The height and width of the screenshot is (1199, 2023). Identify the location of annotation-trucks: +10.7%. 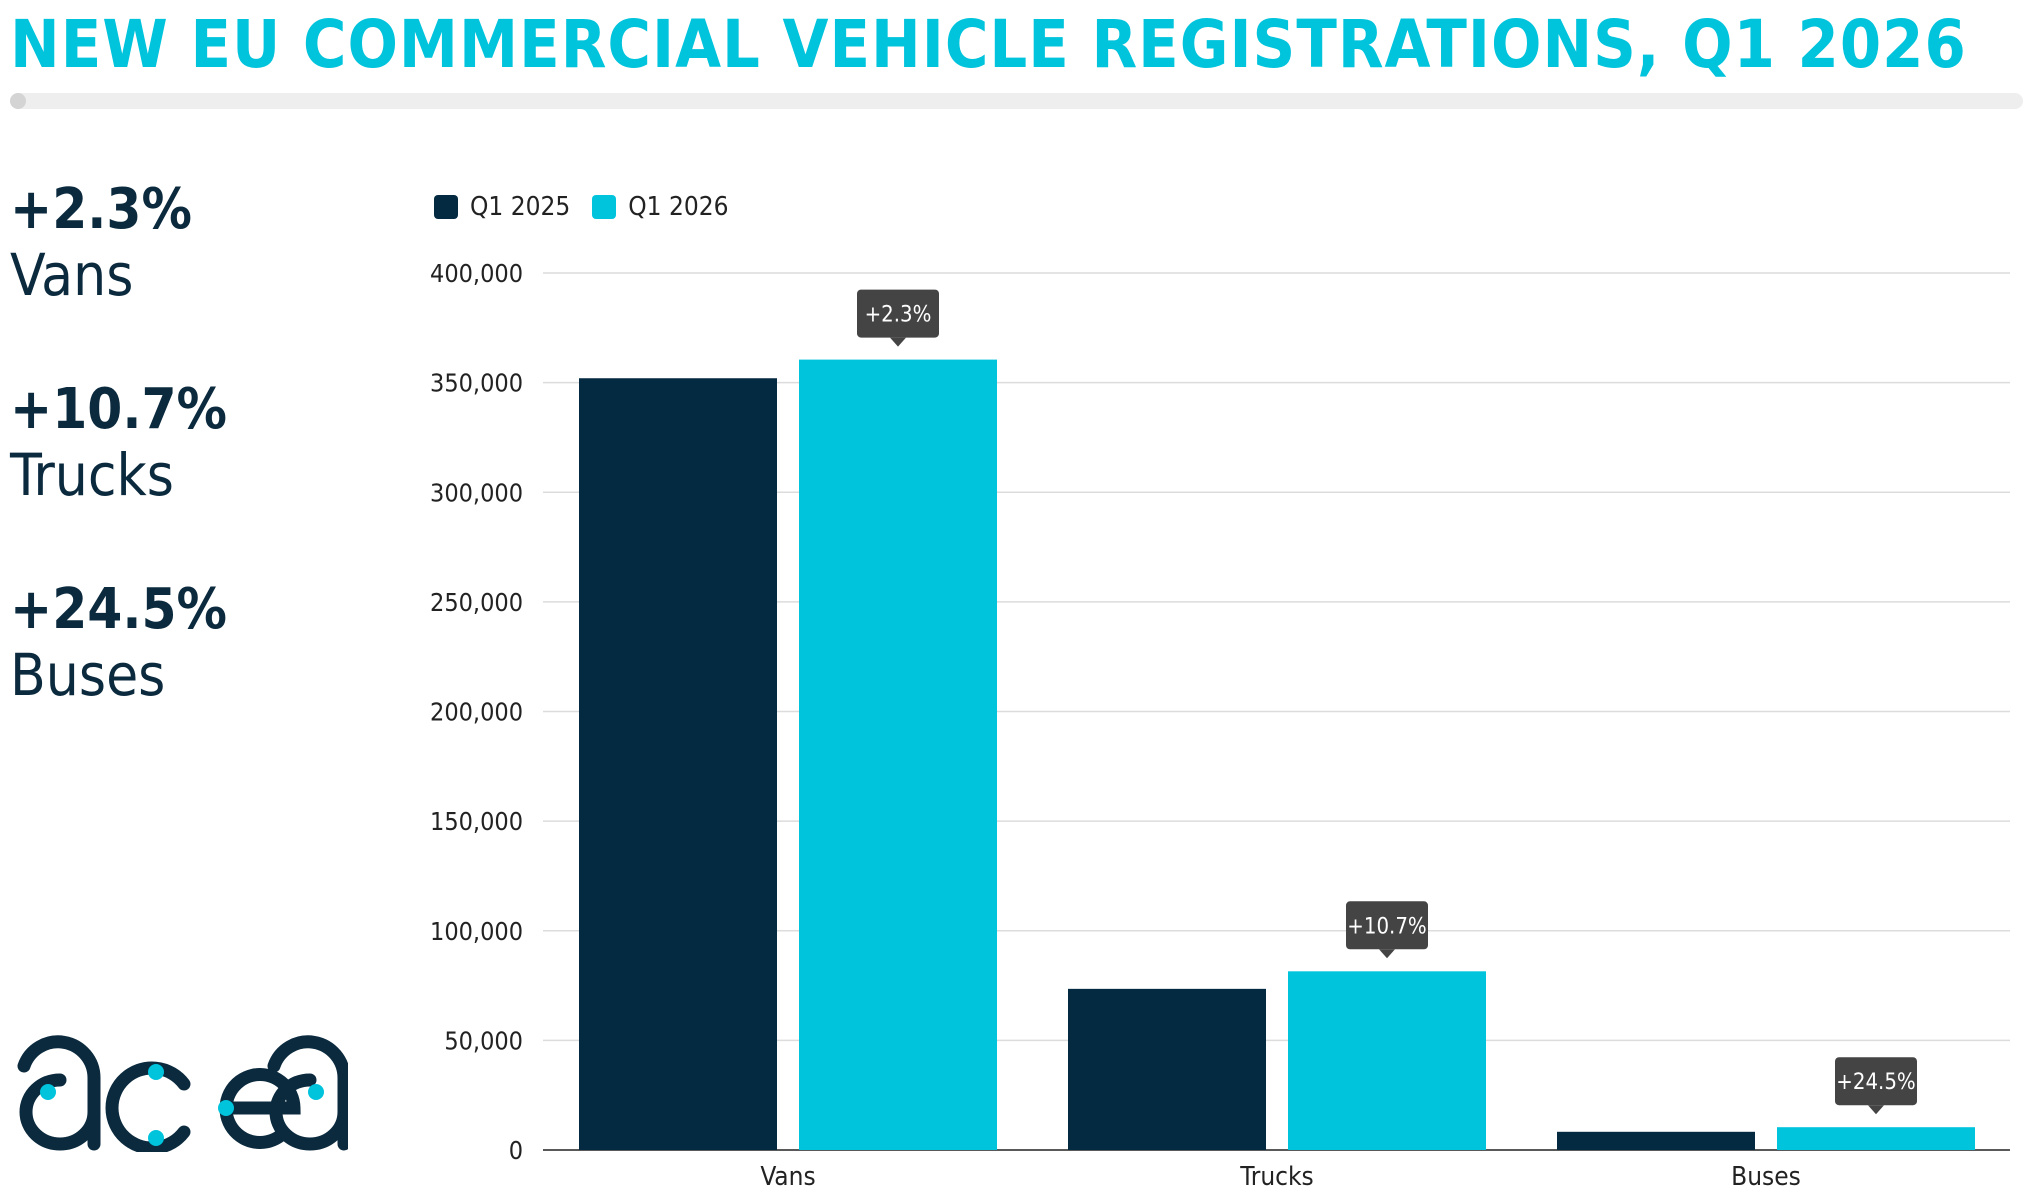
(1387, 930).